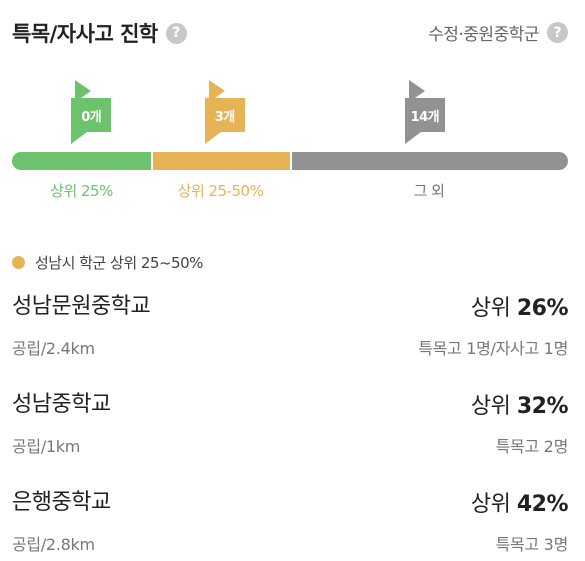 This screenshot has height=561, width=585. I want to click on count-flag: 14개, so click(423, 113).